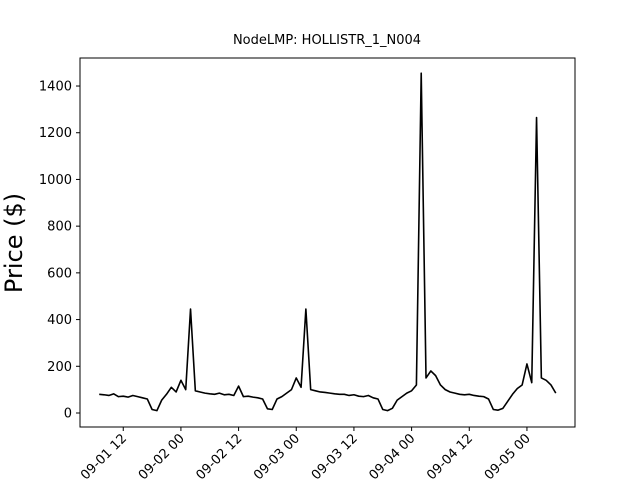  What do you see at coordinates (55, 133) in the screenshot?
I see `y-tick-label: 1200` at bounding box center [55, 133].